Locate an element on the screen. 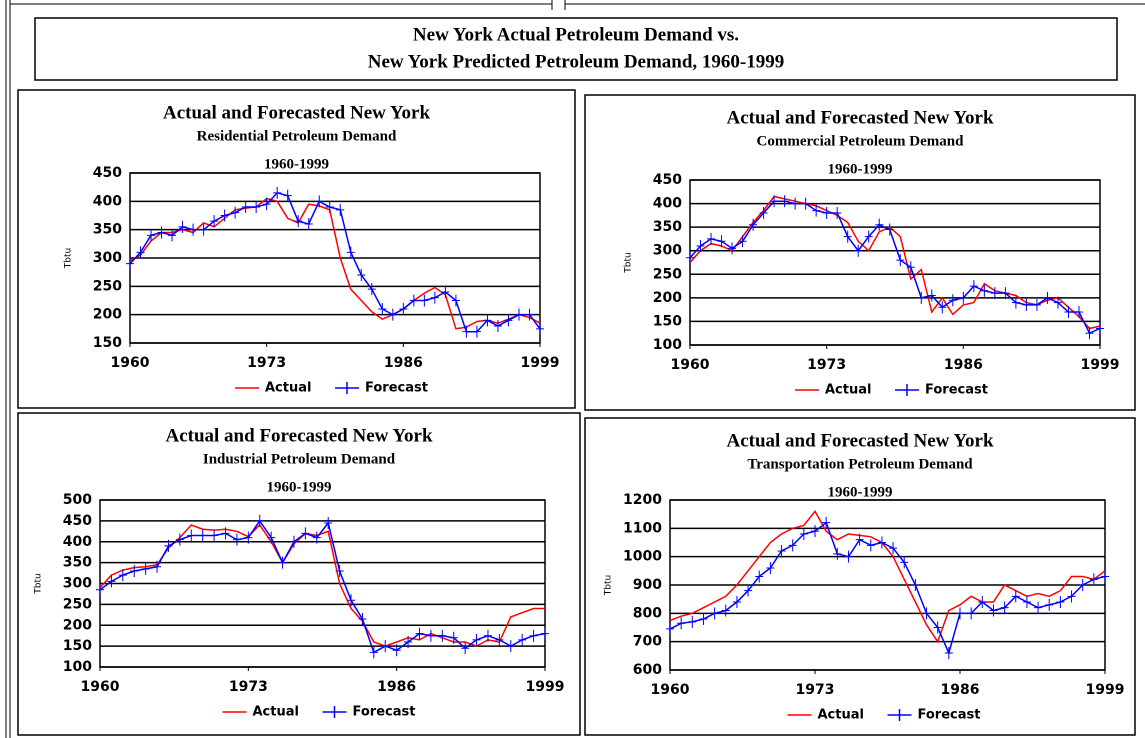  x-tick-label: 1960 is located at coordinates (130, 363).